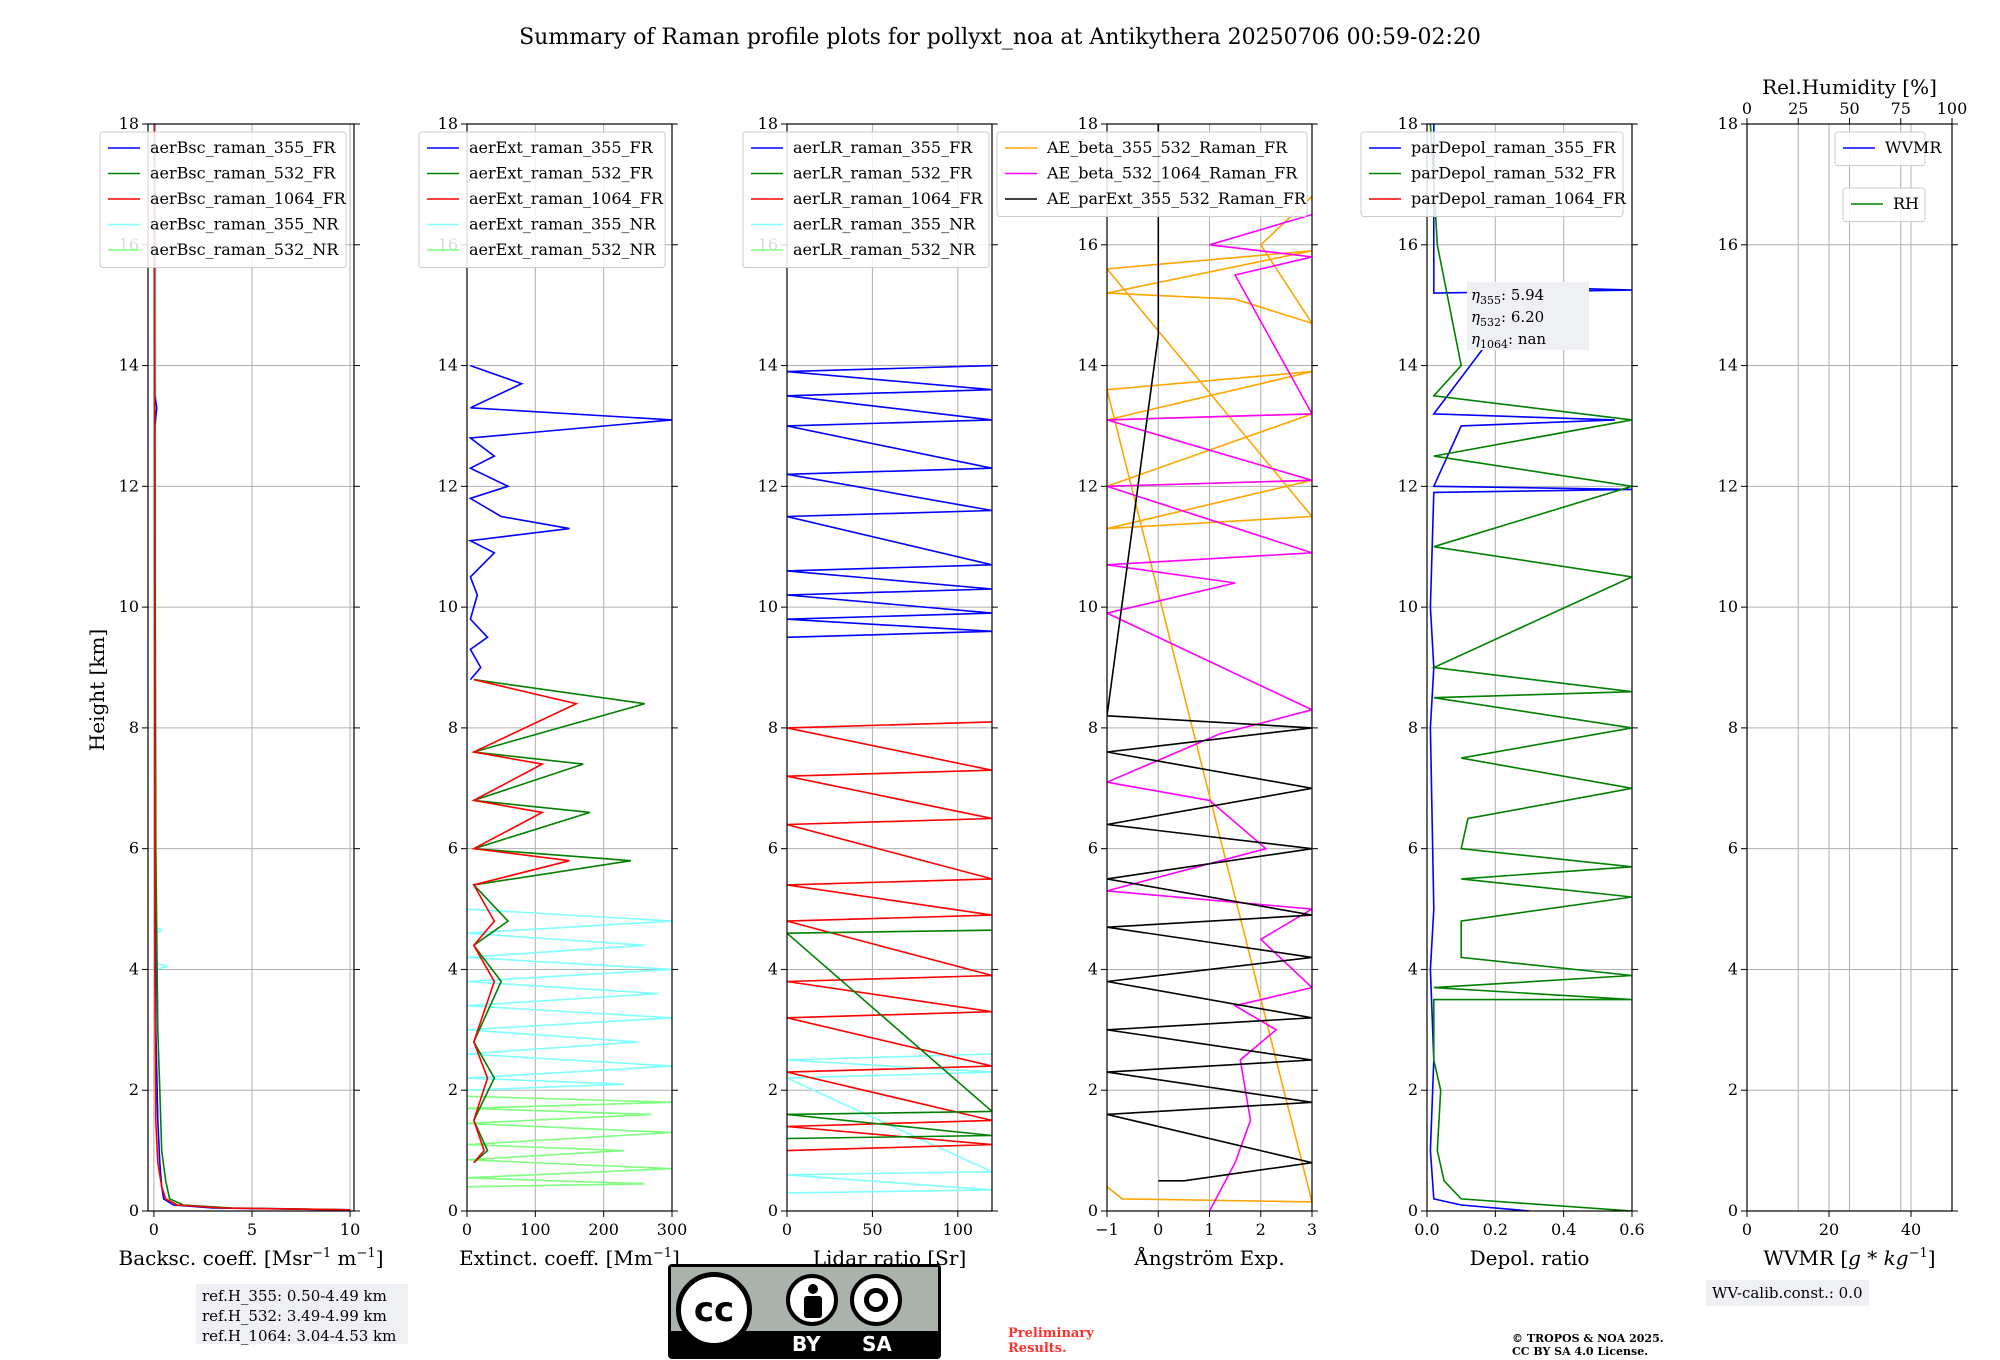 Image resolution: width=2000 pixels, height=1360 pixels. I want to click on cc-logo-text: cc, so click(714, 1310).